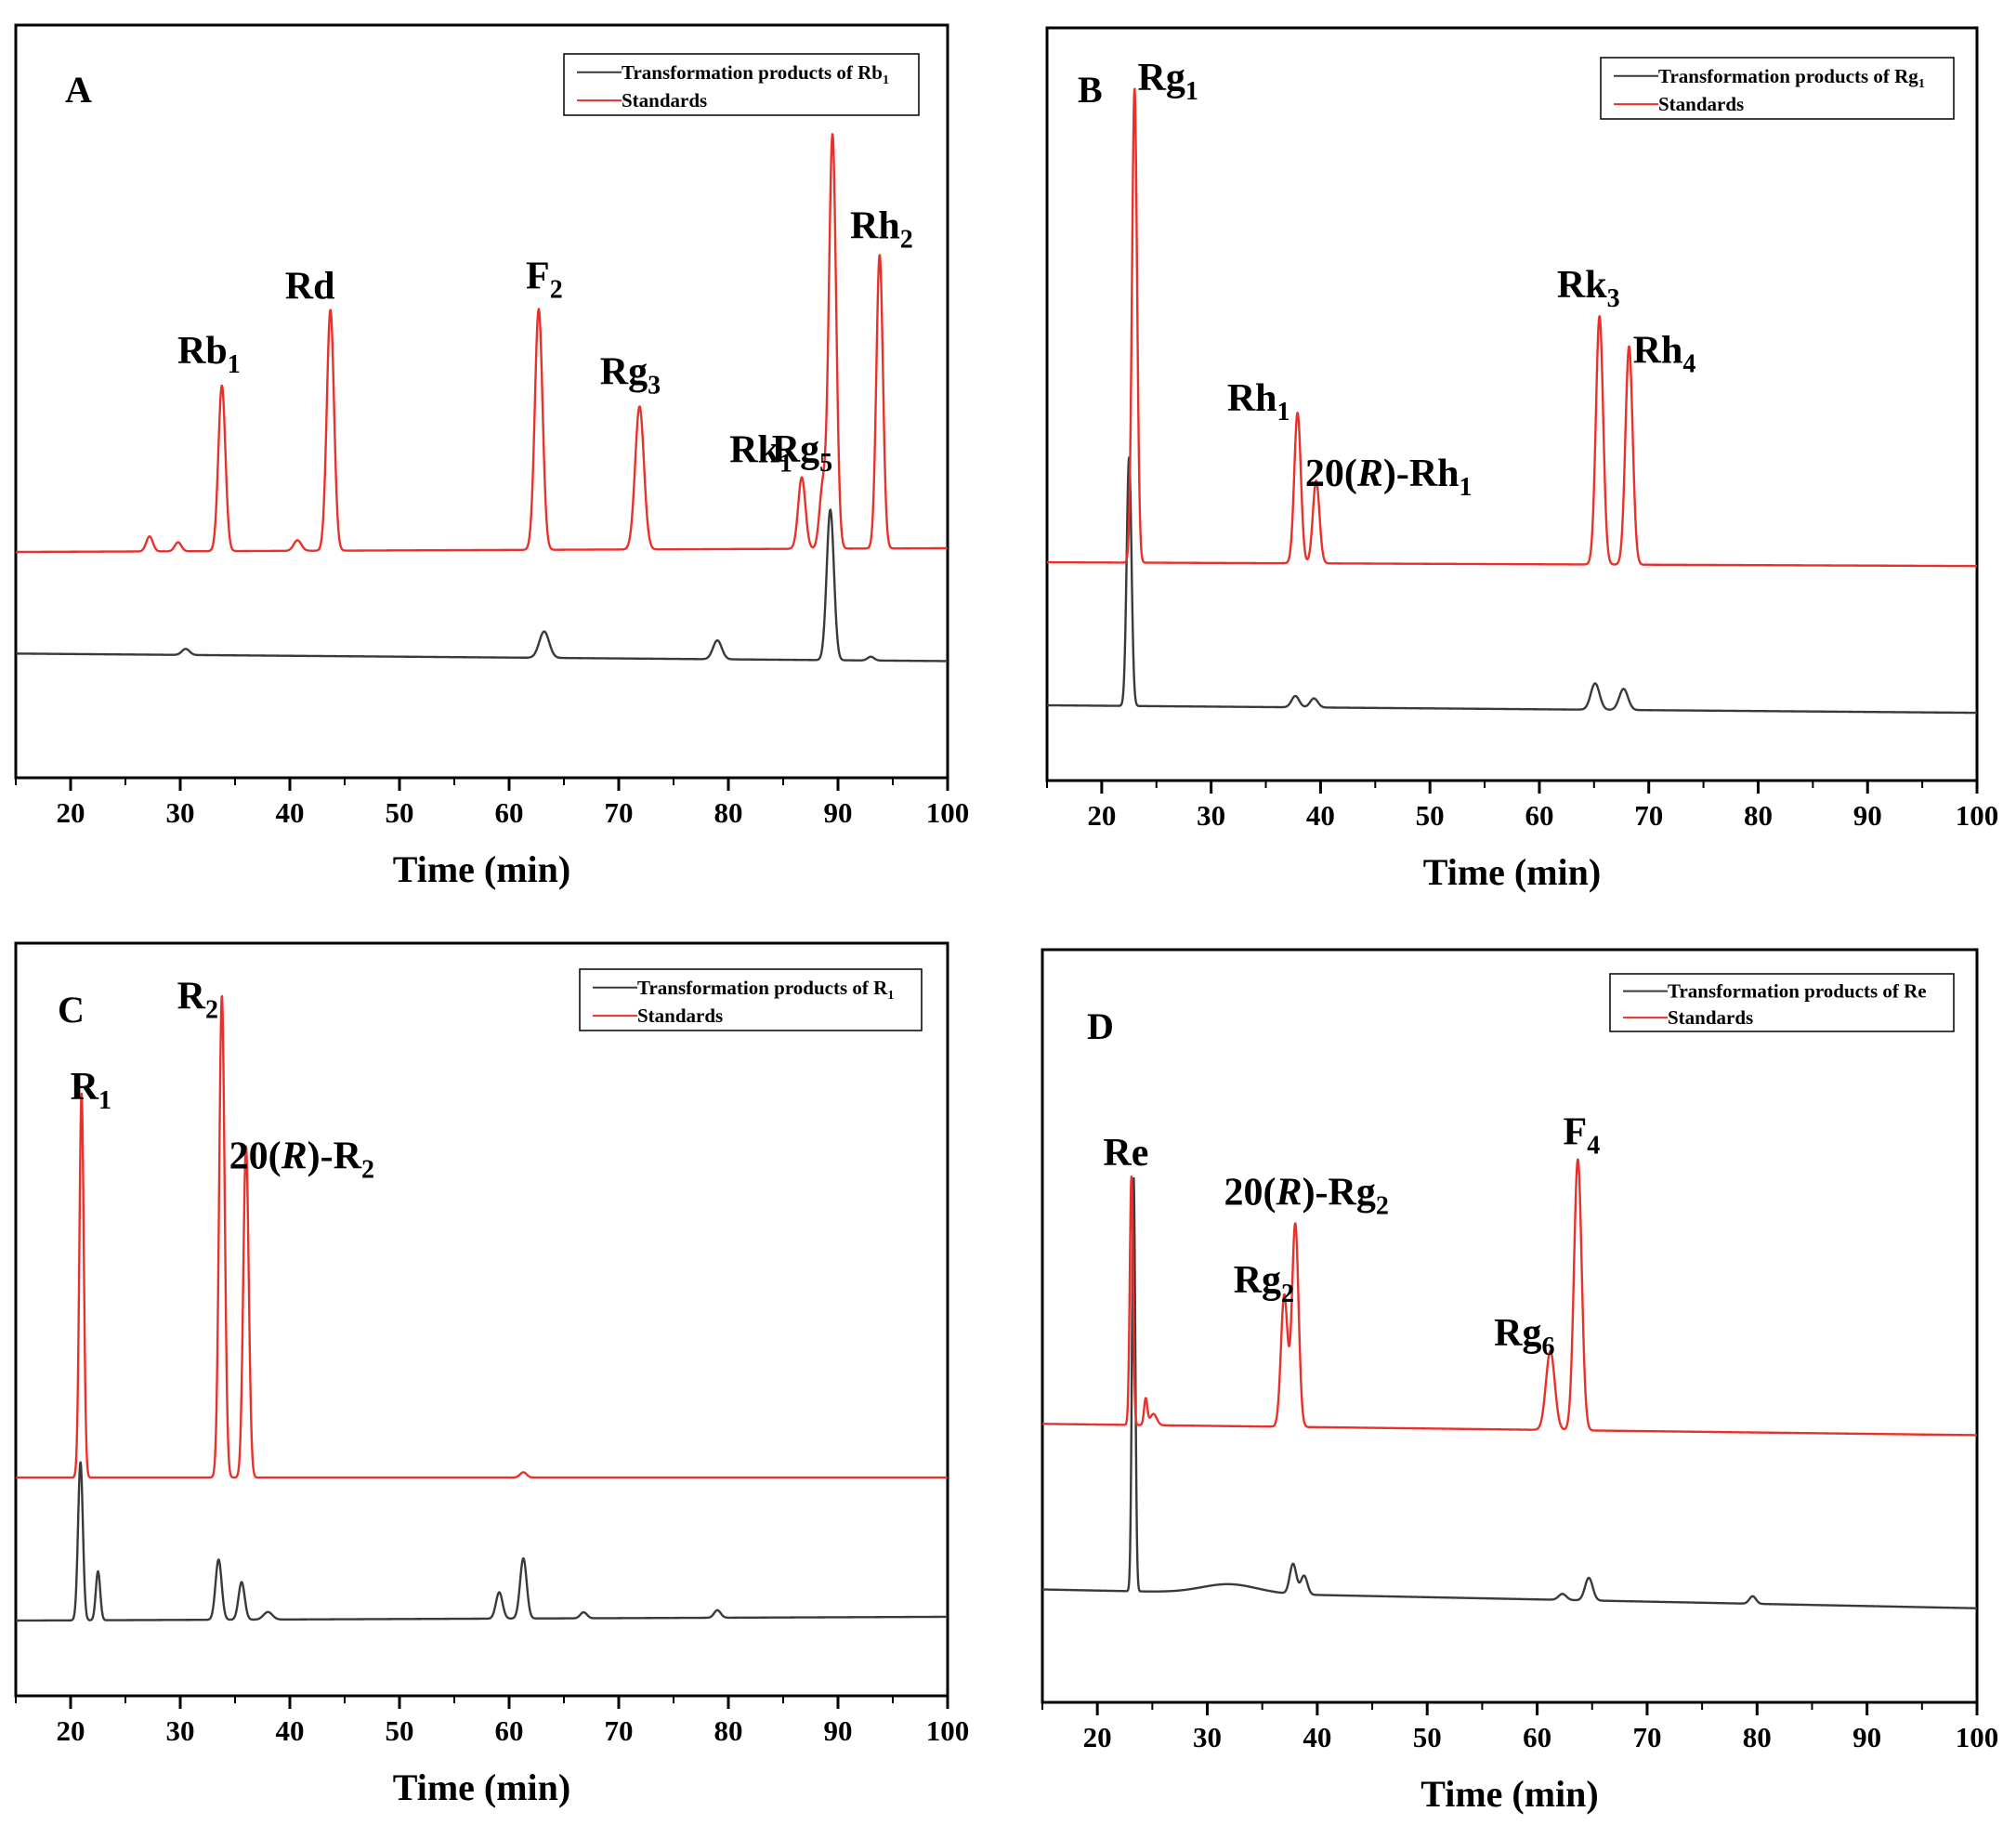  I want to click on peak-label: F2, so click(544, 280).